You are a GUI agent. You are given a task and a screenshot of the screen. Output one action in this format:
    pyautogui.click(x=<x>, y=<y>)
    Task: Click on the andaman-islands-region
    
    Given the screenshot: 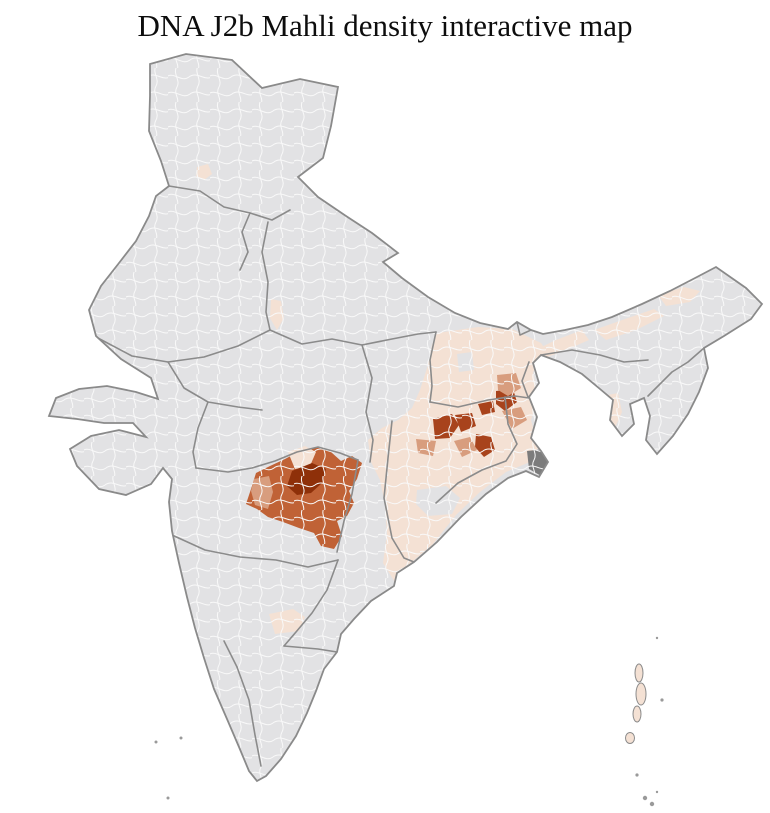 What is the action you would take?
    pyautogui.click(x=636, y=703)
    